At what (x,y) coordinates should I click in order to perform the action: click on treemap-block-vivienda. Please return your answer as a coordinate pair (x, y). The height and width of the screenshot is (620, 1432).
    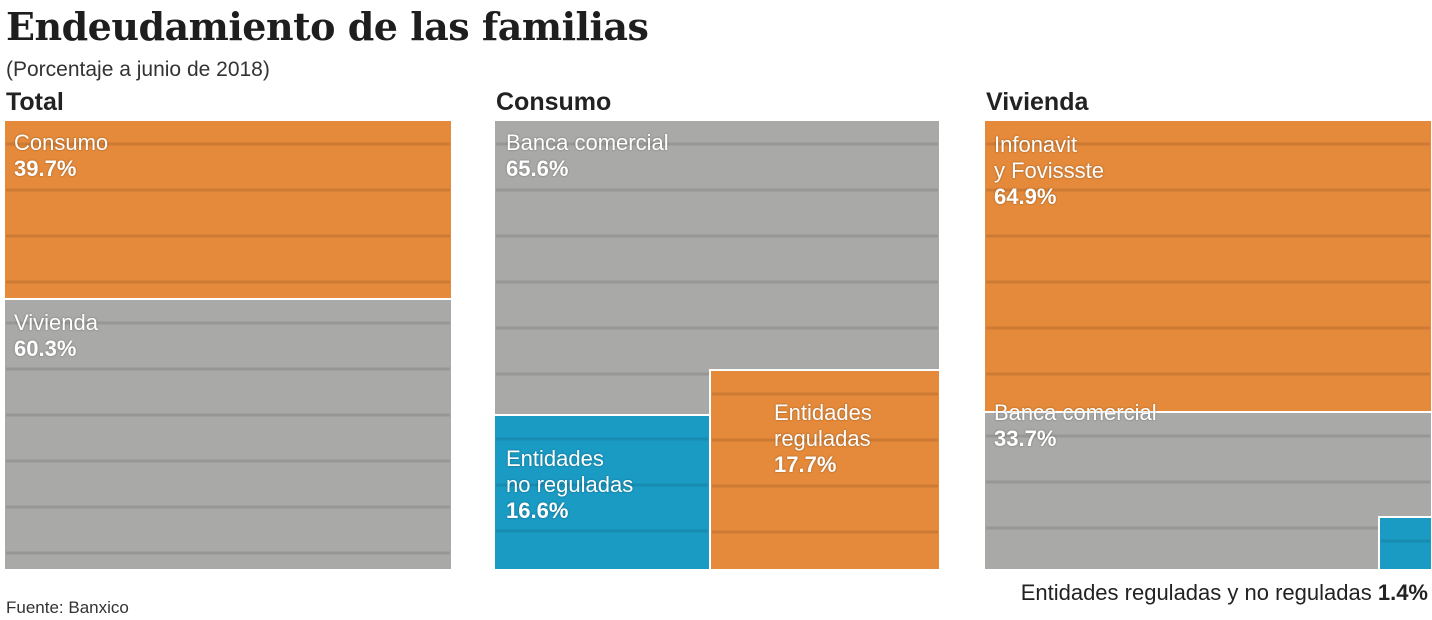
    Looking at the image, I should click on (228, 434).